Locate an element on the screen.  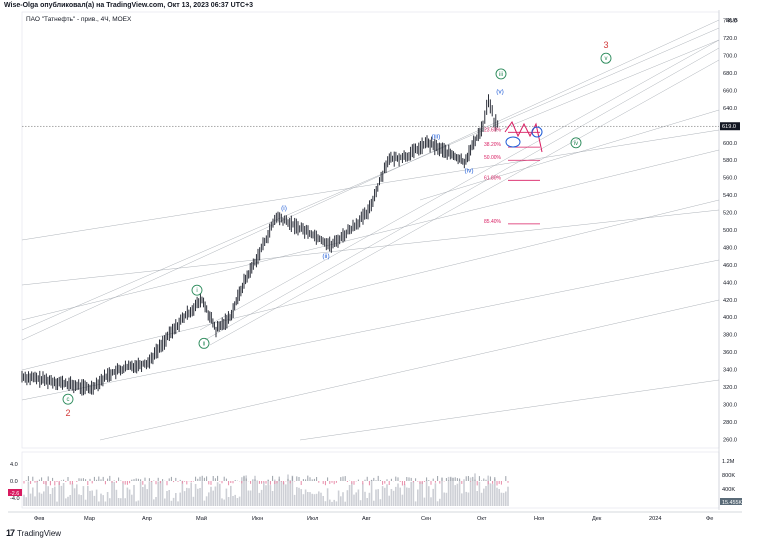
volume-marker-value: 15.455K is located at coordinates (732, 503).